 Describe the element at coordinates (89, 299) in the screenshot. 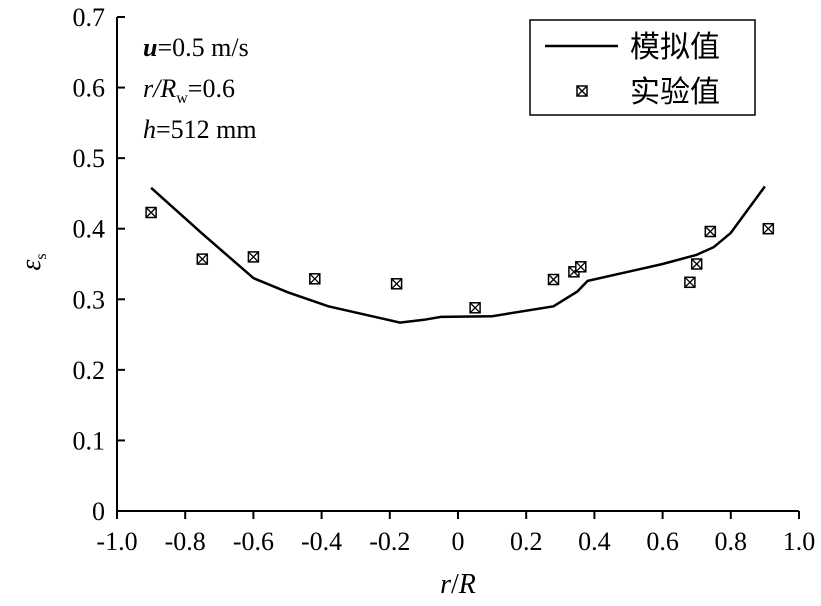

I see `y-tick-label: 0.3` at that location.